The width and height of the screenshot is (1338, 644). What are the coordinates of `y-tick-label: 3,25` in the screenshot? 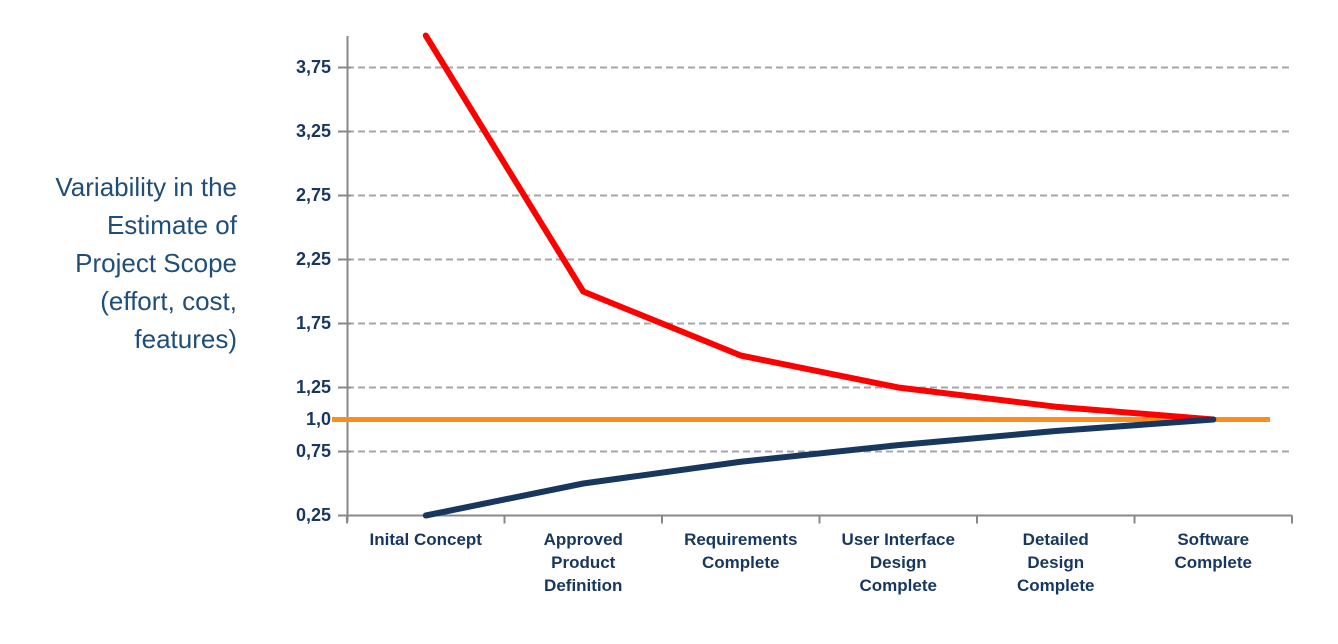 It's located at (313, 130).